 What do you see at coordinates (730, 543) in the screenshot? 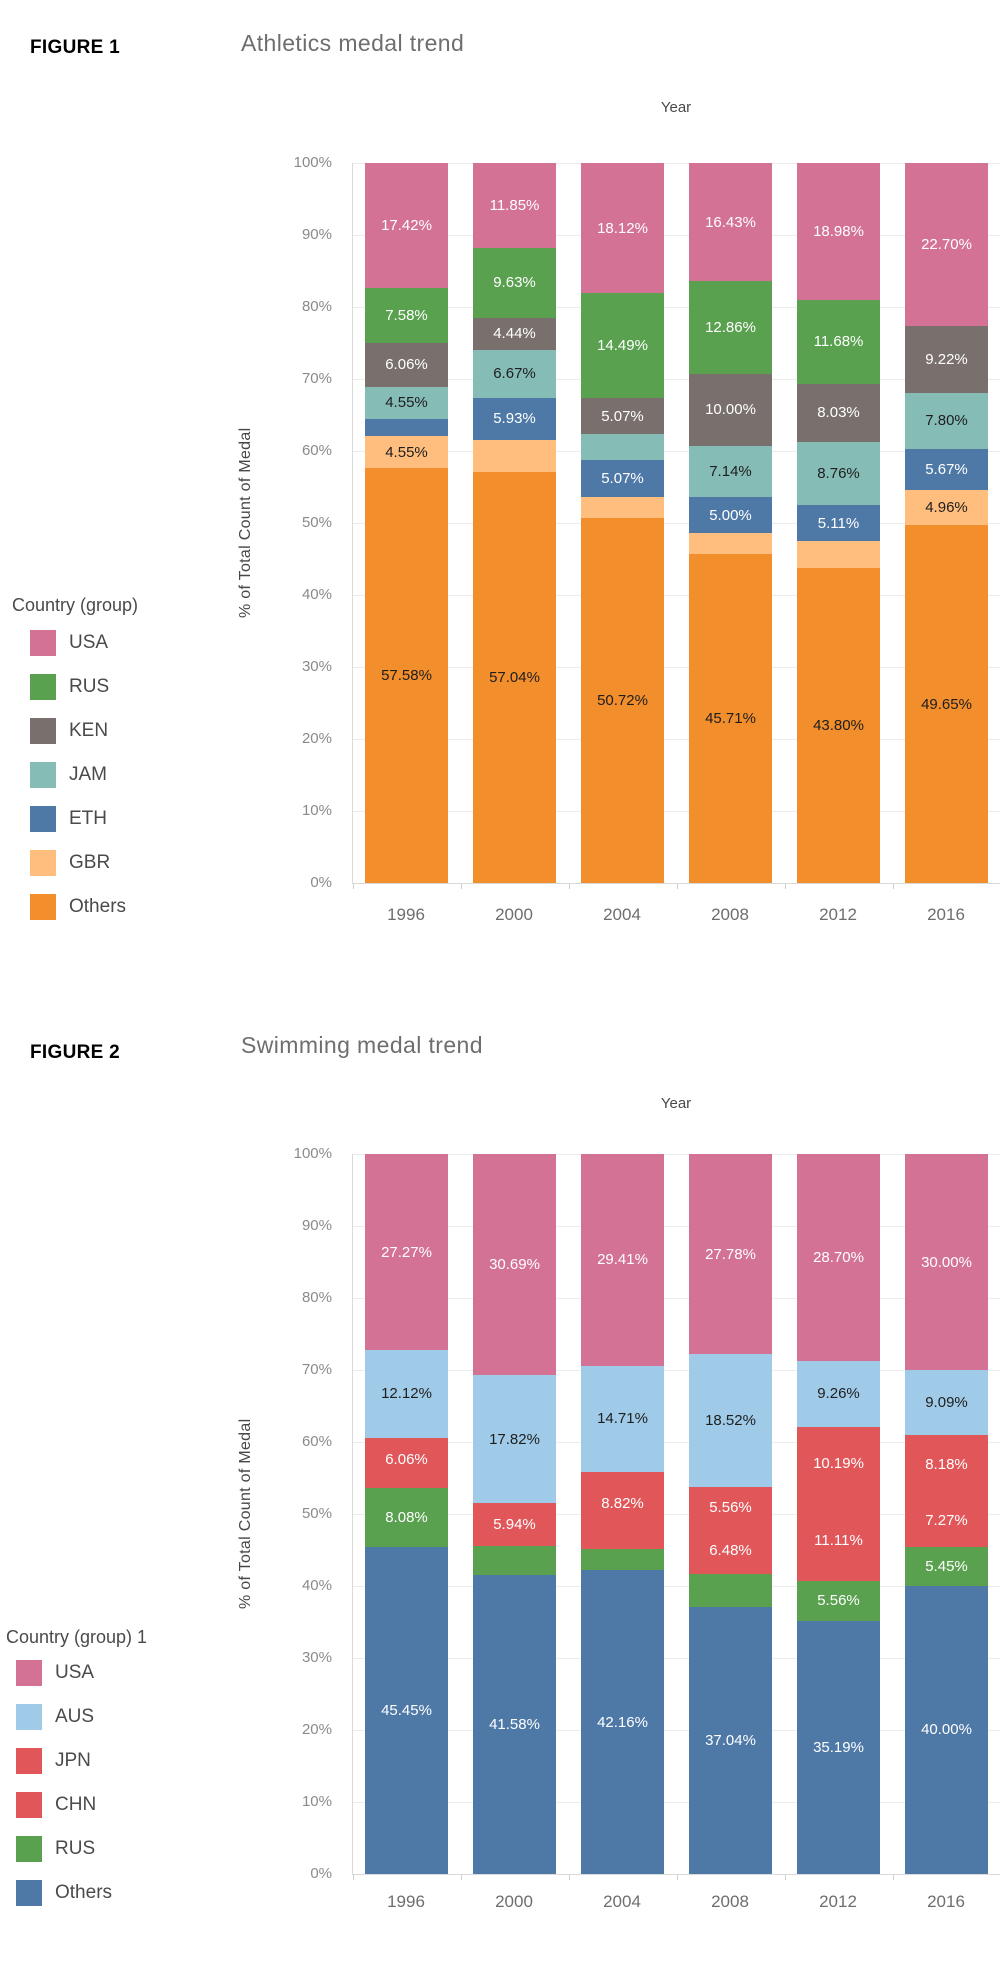
I see `segment-gbr-2008` at bounding box center [730, 543].